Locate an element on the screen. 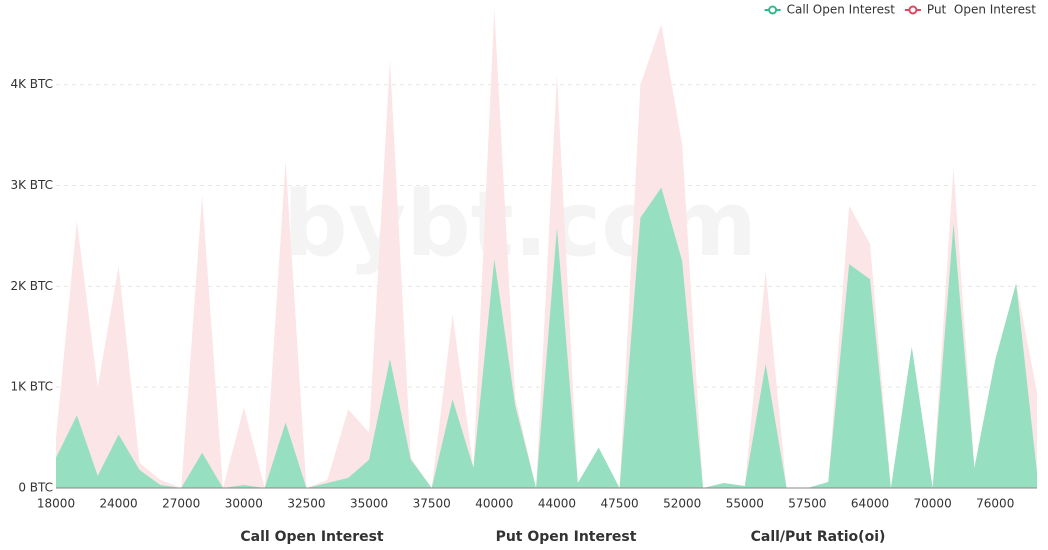 This screenshot has height=550, width=1048. x-tick-label: 30000 is located at coordinates (244, 504).